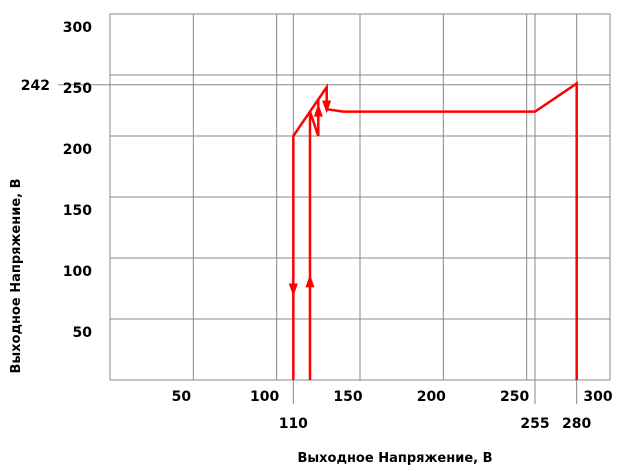 The width and height of the screenshot is (641, 469). I want to click on y-extra-tick-label: 242, so click(35, 86).